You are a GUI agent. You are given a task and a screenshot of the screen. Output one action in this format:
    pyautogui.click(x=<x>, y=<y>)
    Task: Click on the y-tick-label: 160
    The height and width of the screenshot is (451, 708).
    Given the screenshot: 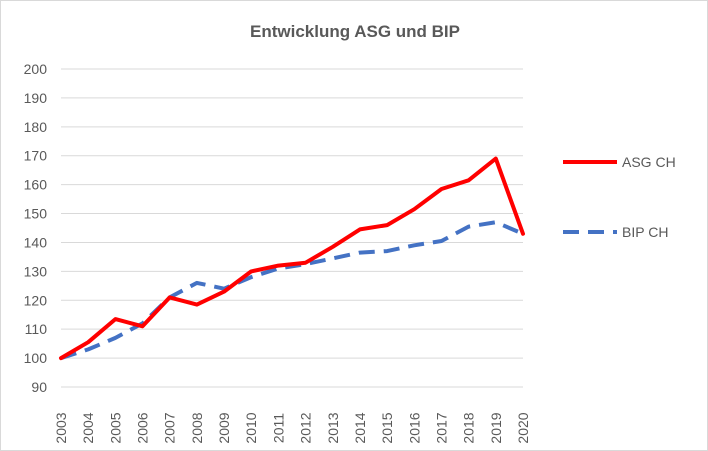 What is the action you would take?
    pyautogui.click(x=36, y=185)
    